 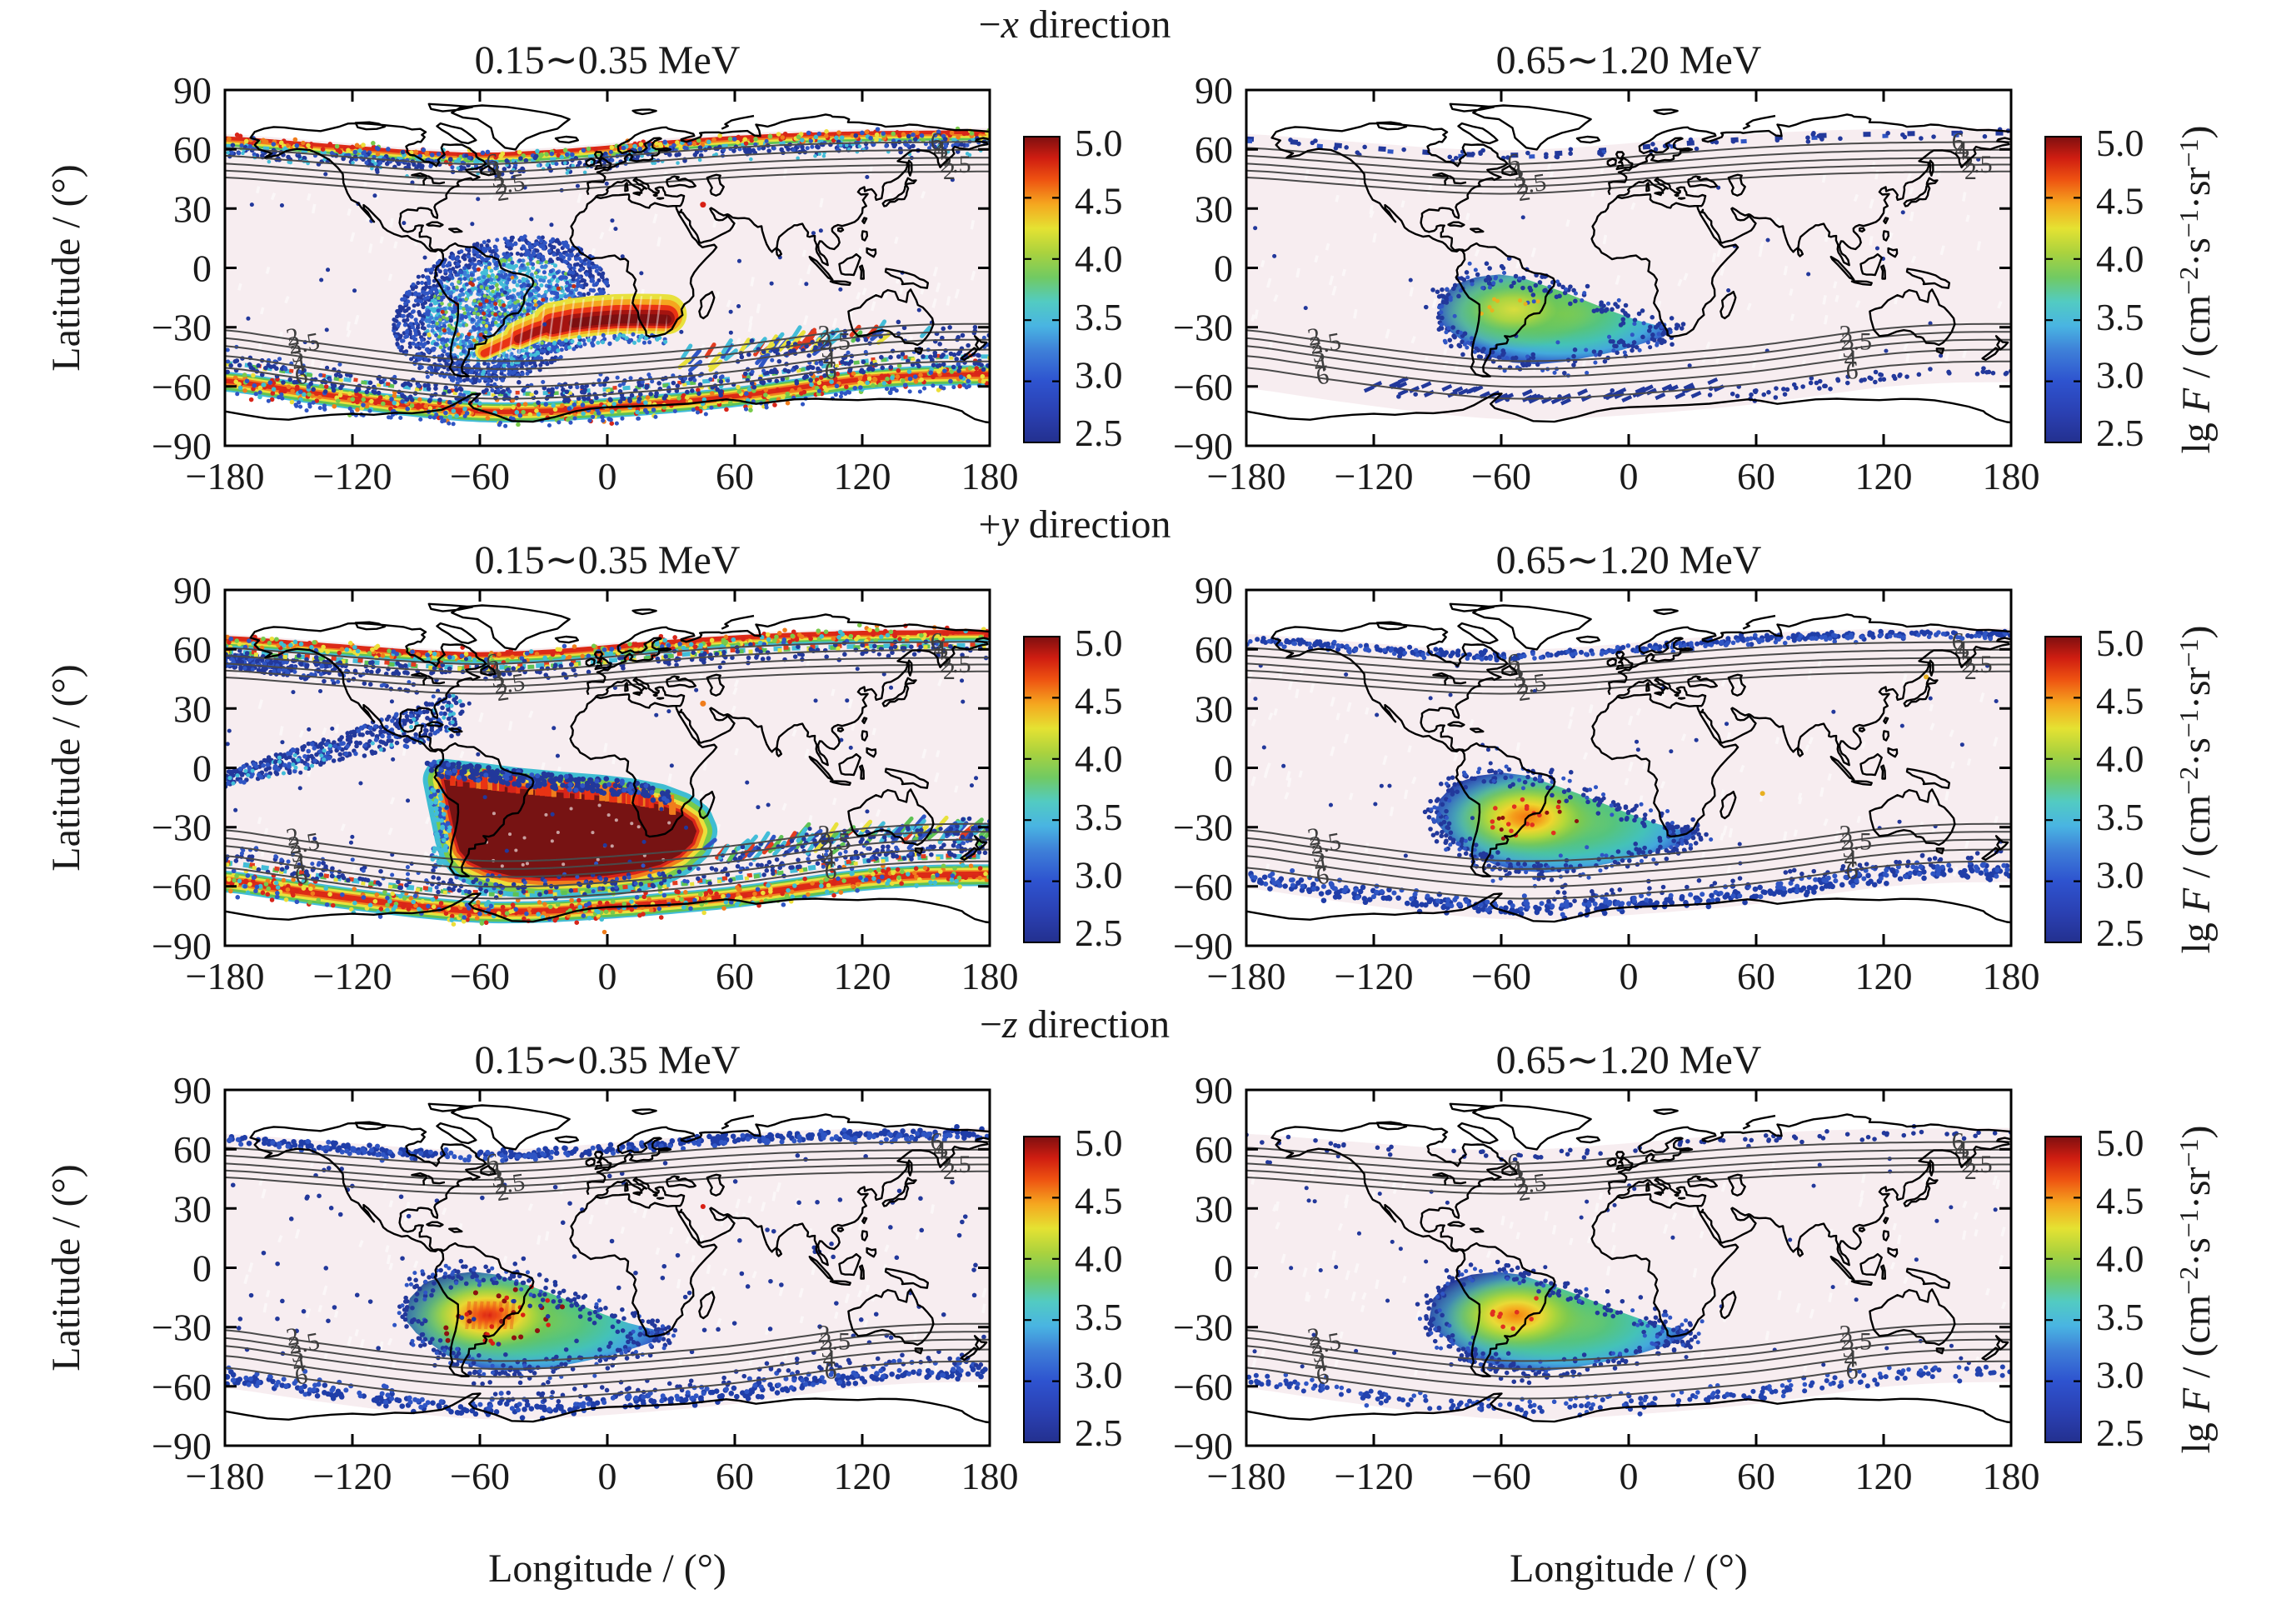 I want to click on svg-text: Latitude / (°), so click(x=66, y=267).